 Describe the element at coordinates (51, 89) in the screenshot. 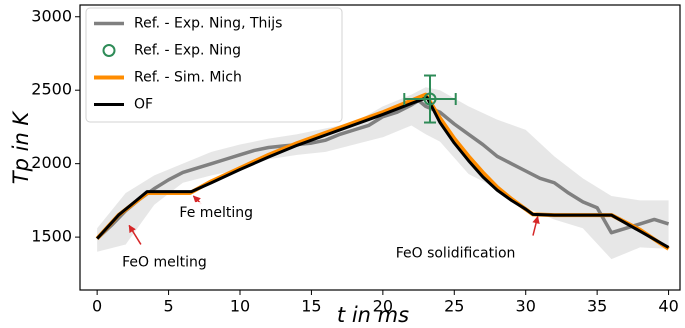

I see `y-tick-label: 2500` at that location.